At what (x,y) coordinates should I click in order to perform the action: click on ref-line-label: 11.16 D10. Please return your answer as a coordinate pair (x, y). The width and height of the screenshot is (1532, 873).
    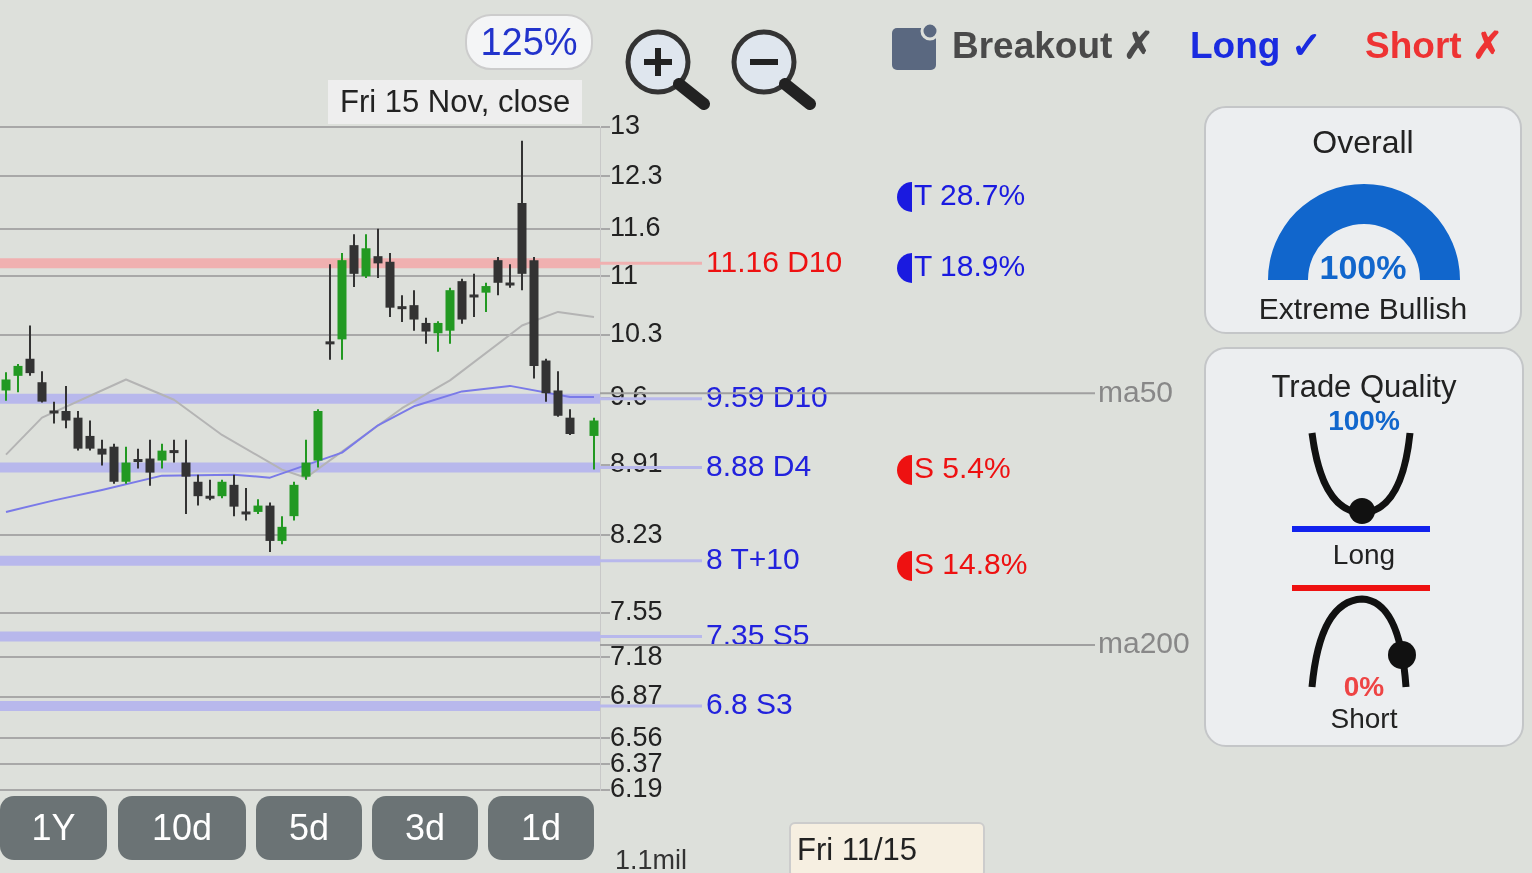
    Looking at the image, I should click on (774, 261).